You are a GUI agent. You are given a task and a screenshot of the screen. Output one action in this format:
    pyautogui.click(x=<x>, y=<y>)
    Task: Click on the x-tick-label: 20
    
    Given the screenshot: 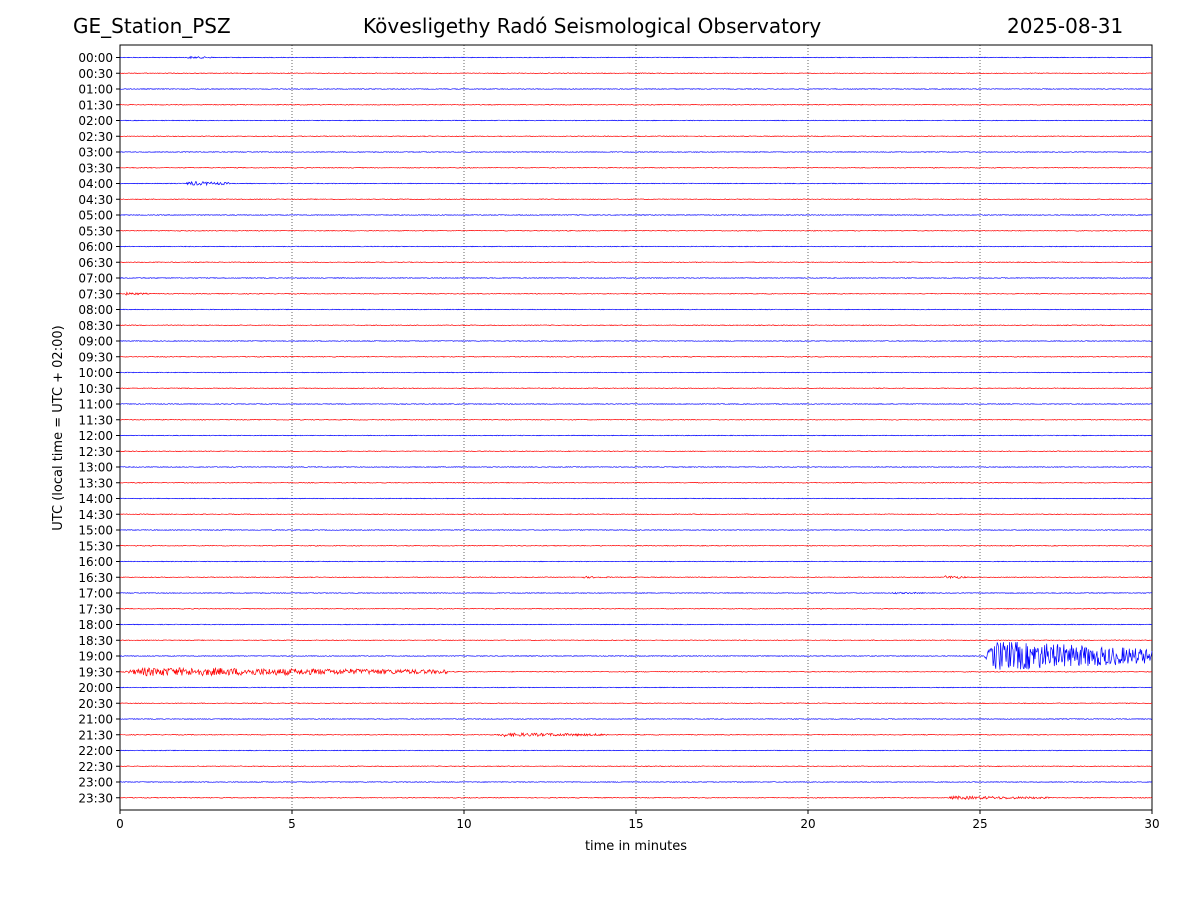 What is the action you would take?
    pyautogui.click(x=807, y=824)
    